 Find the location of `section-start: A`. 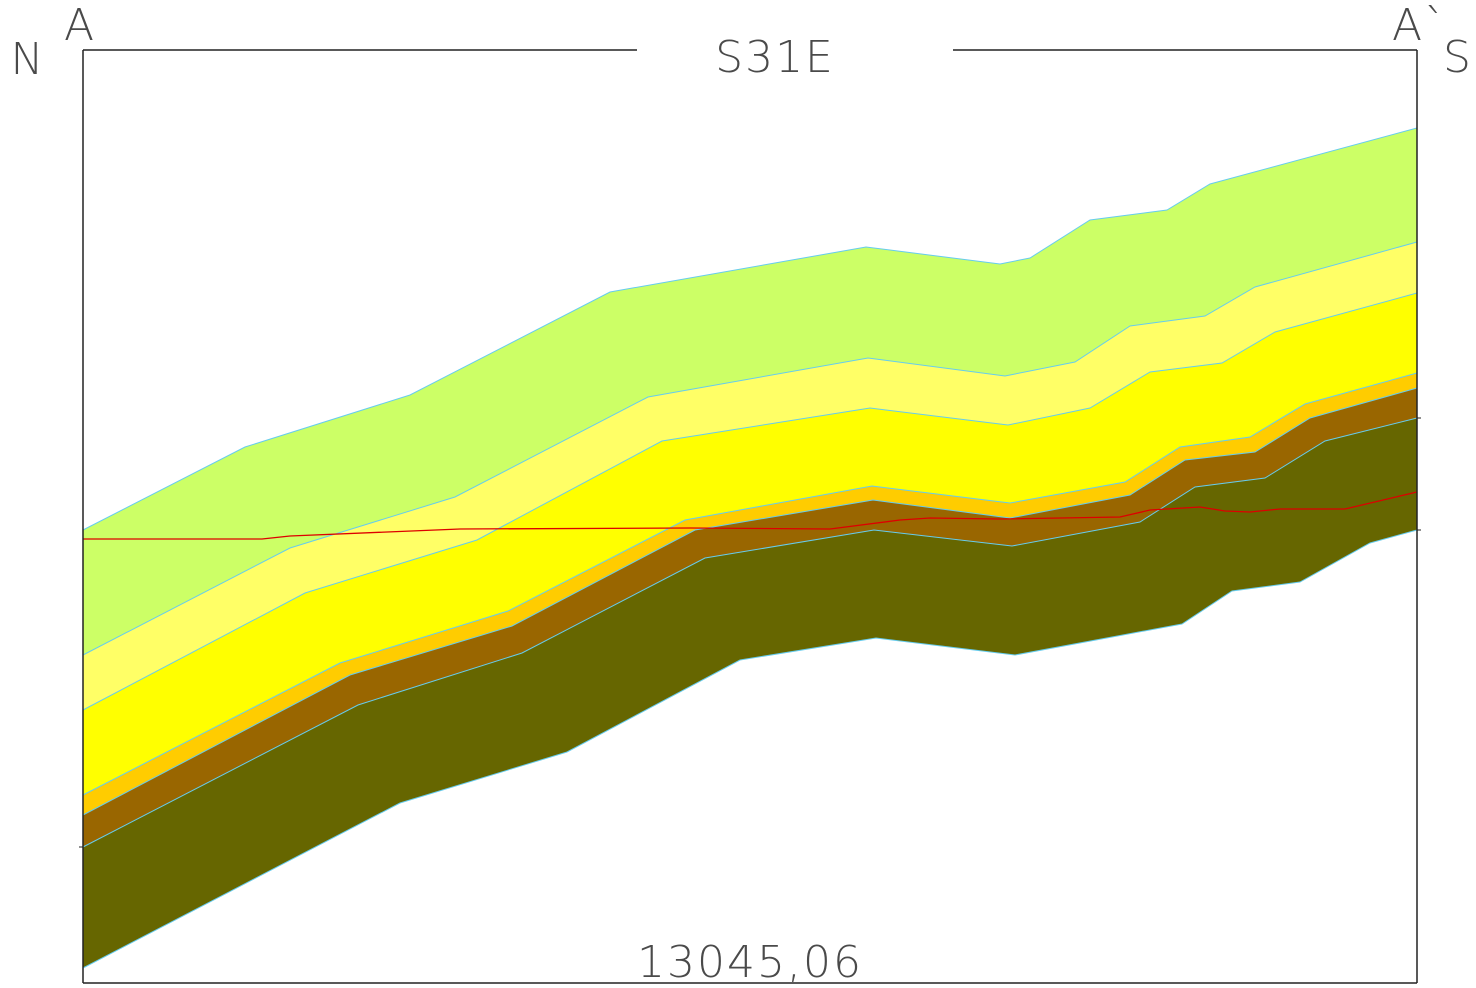

section-start: A is located at coordinates (80, 25).